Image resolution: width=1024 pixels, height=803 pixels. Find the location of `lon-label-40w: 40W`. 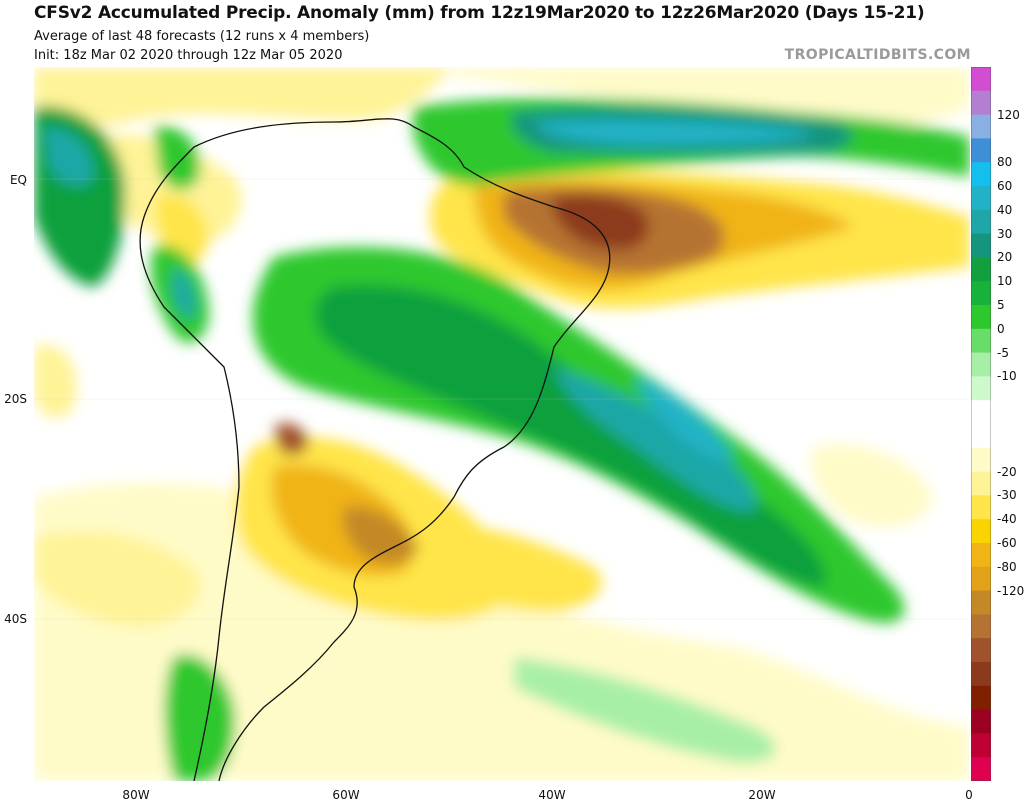

lon-label-40w: 40W is located at coordinates (552, 795).